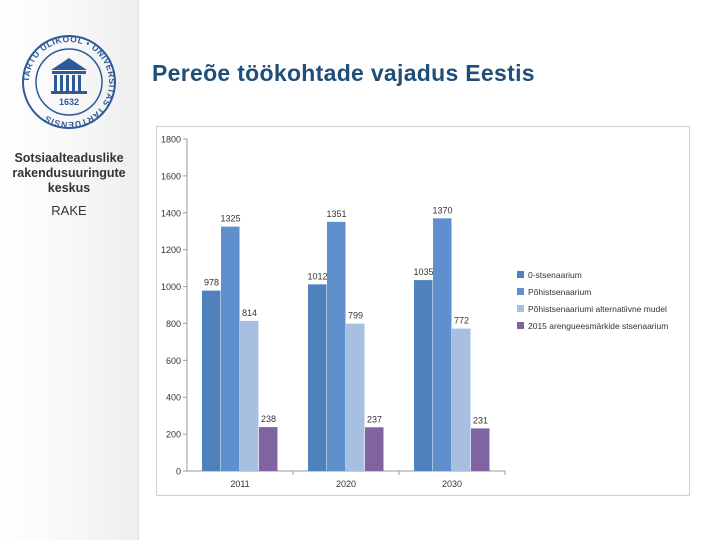 The height and width of the screenshot is (540, 720). What do you see at coordinates (268, 419) in the screenshot?
I see `data-label: 238` at bounding box center [268, 419].